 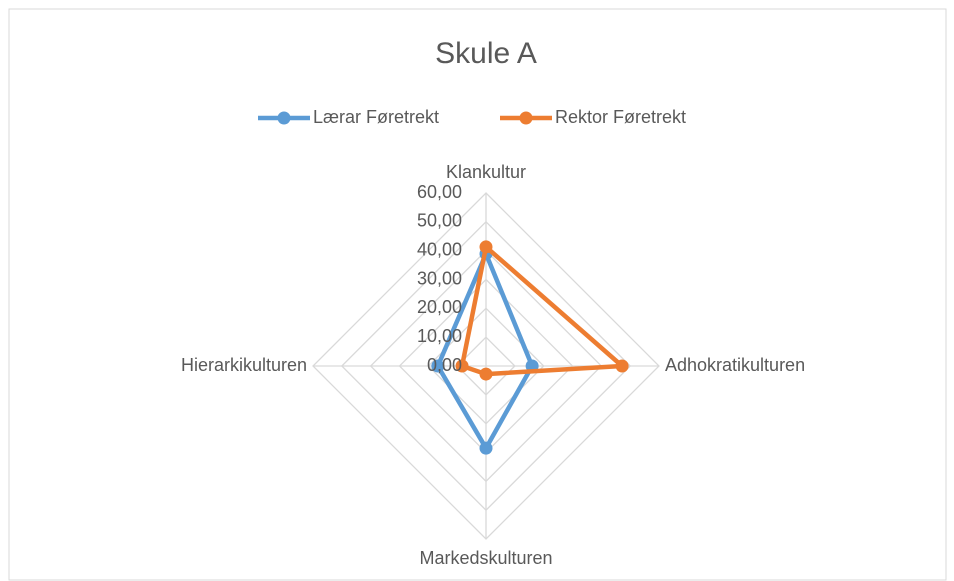 I want to click on y-tick-label: 30,00, so click(x=439, y=278).